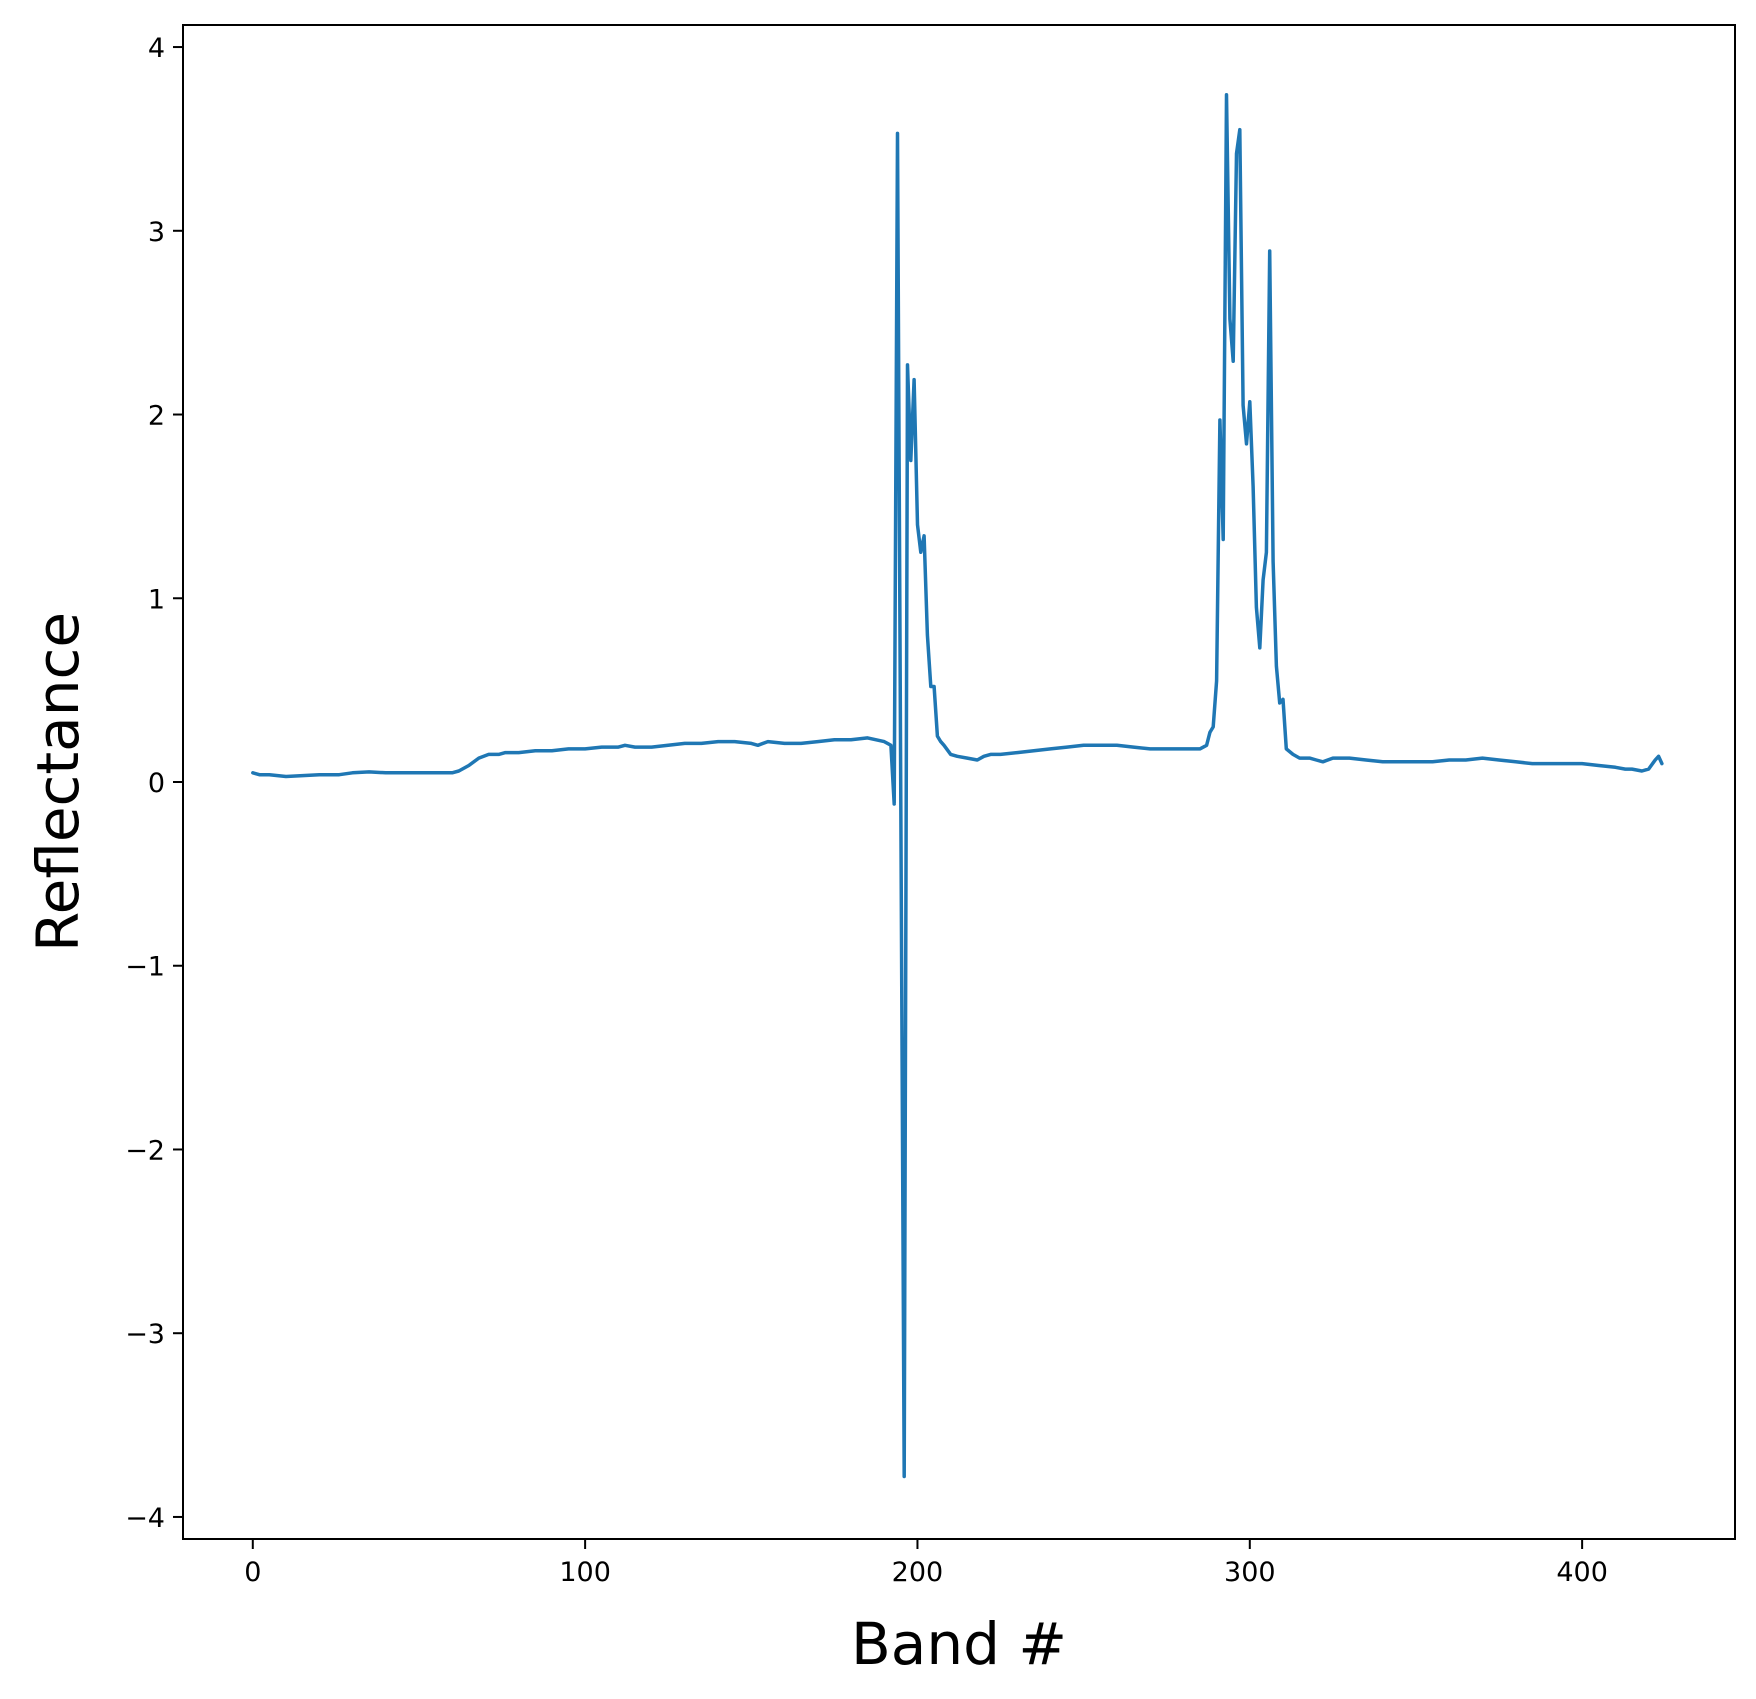 This screenshot has height=1699, width=1756. I want to click on y-tick-label-3: −1, so click(145, 967).